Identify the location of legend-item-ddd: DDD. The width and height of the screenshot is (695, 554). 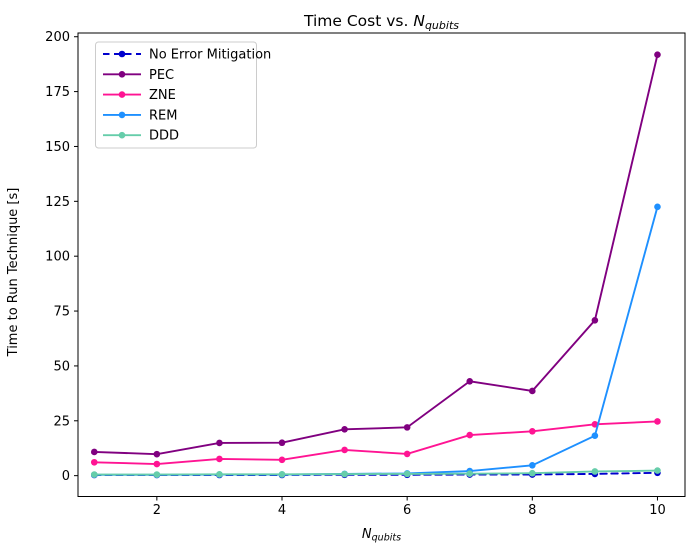
(141, 136).